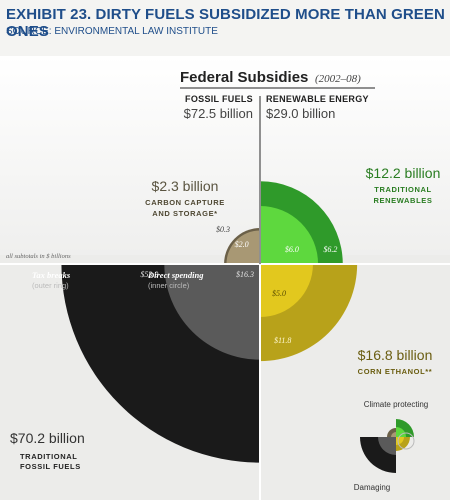  Describe the element at coordinates (184, 213) in the screenshot. I see `ccs-name-line2: AND STORAGE*` at that location.